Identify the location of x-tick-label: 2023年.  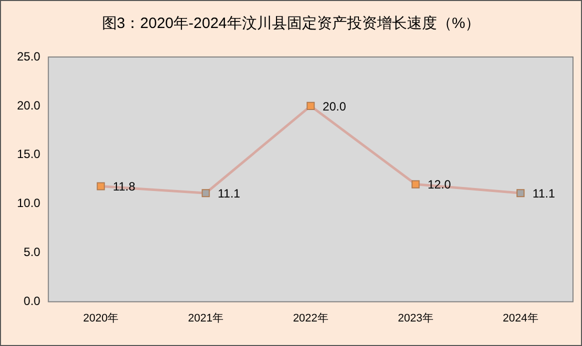
(416, 318).